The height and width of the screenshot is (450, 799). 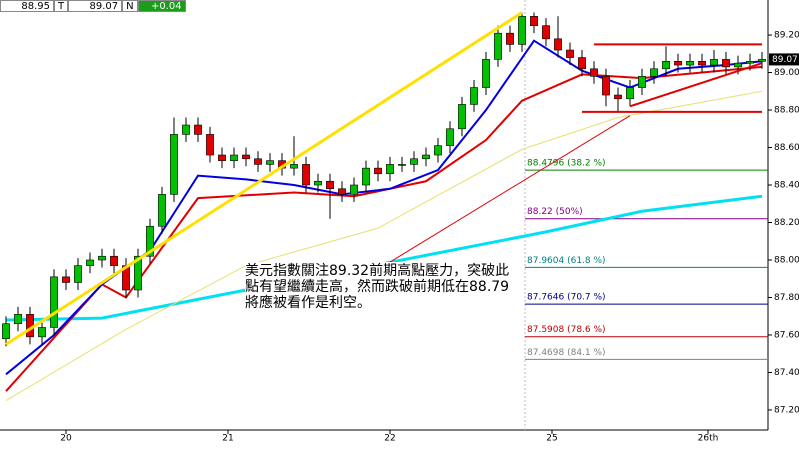 I want to click on y-tick-label: 89.00, so click(x=786, y=73).